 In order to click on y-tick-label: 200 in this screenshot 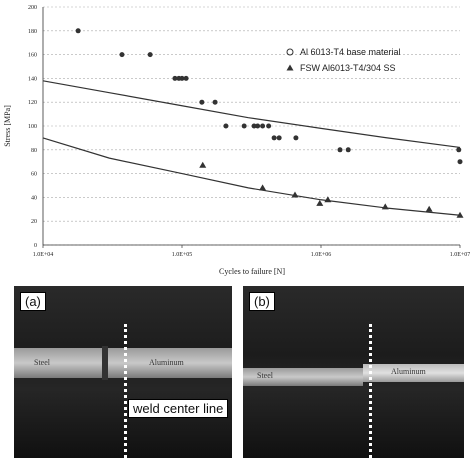, I will do `click(32, 8)`.